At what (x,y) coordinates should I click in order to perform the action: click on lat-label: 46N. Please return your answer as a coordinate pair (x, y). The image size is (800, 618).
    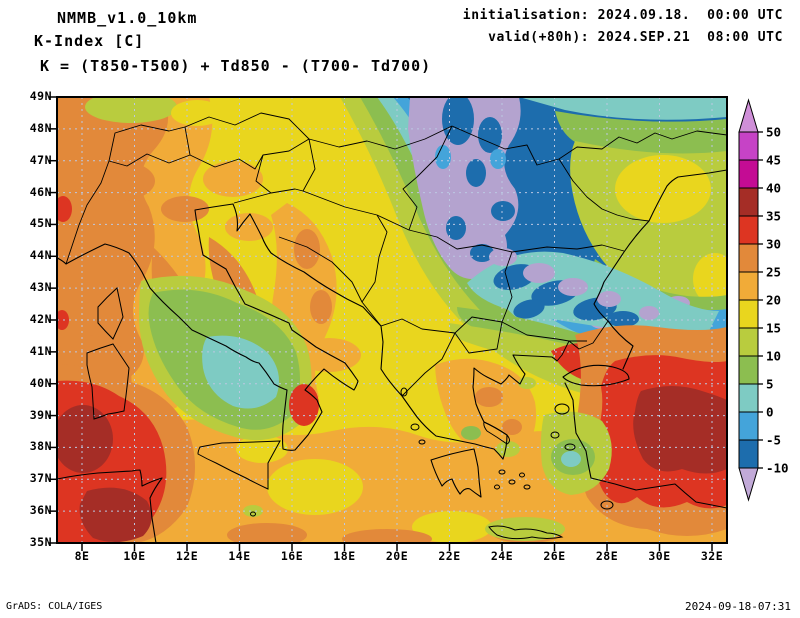
    Looking at the image, I should click on (40, 191).